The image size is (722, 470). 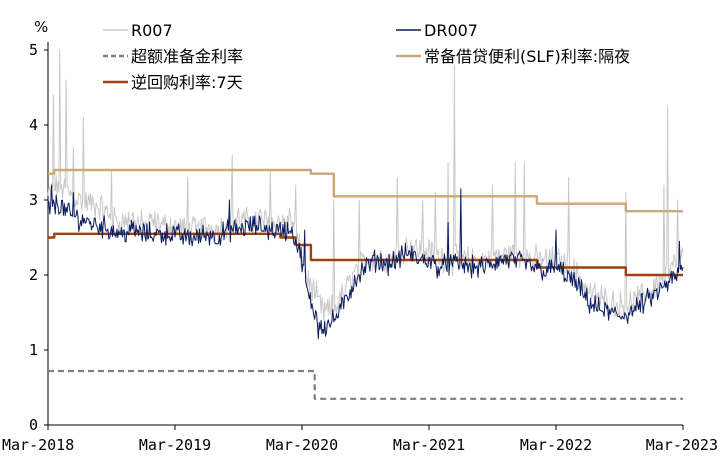 What do you see at coordinates (38, 445) in the screenshot?
I see `x-tick-label: Mar-2018` at bounding box center [38, 445].